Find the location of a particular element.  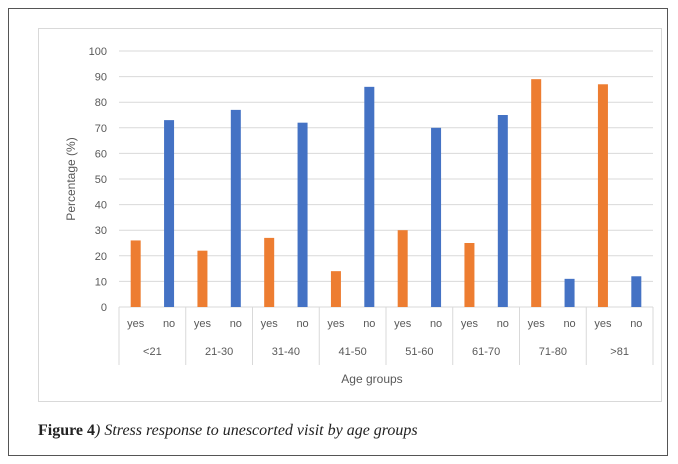

y-tick-label: 40 is located at coordinates (101, 206).